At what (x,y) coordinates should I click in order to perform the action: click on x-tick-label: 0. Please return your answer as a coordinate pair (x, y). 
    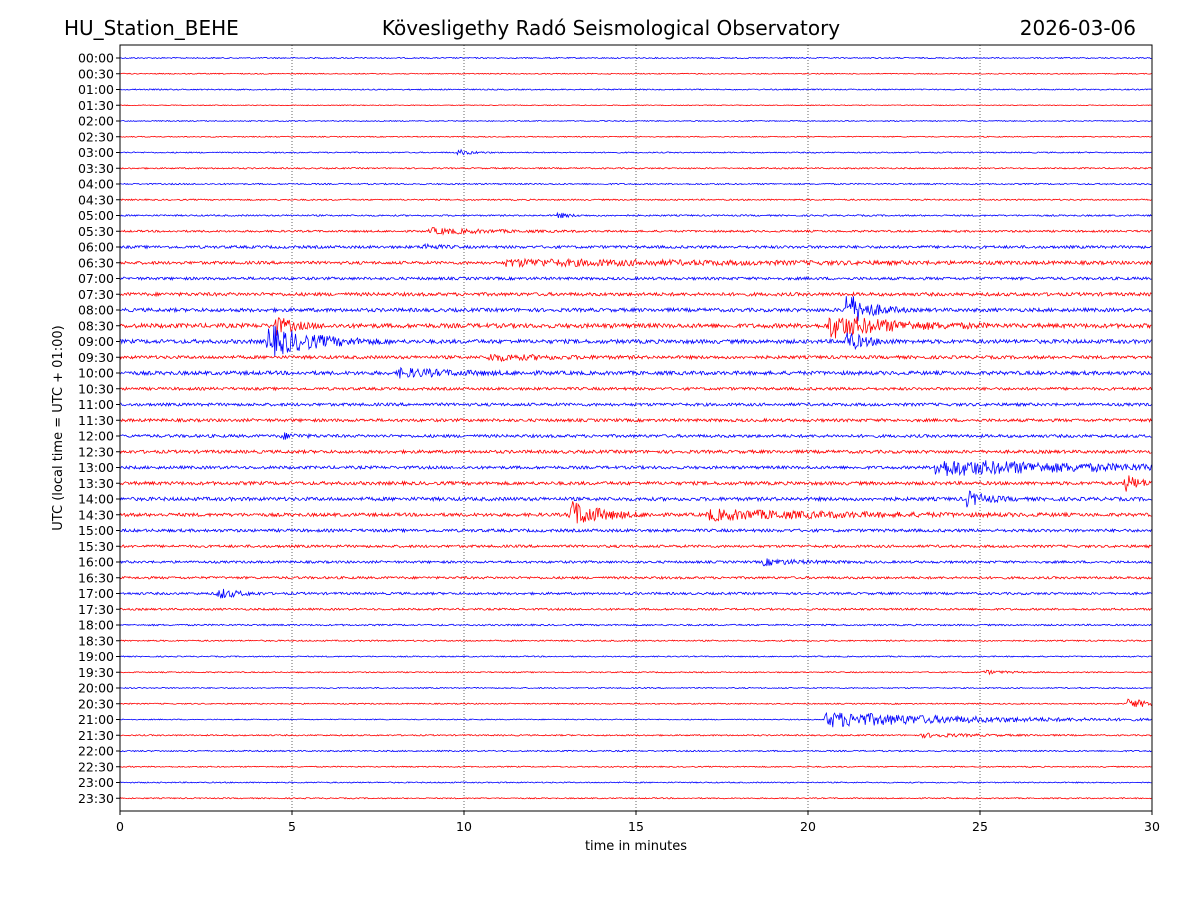
    Looking at the image, I should click on (120, 826).